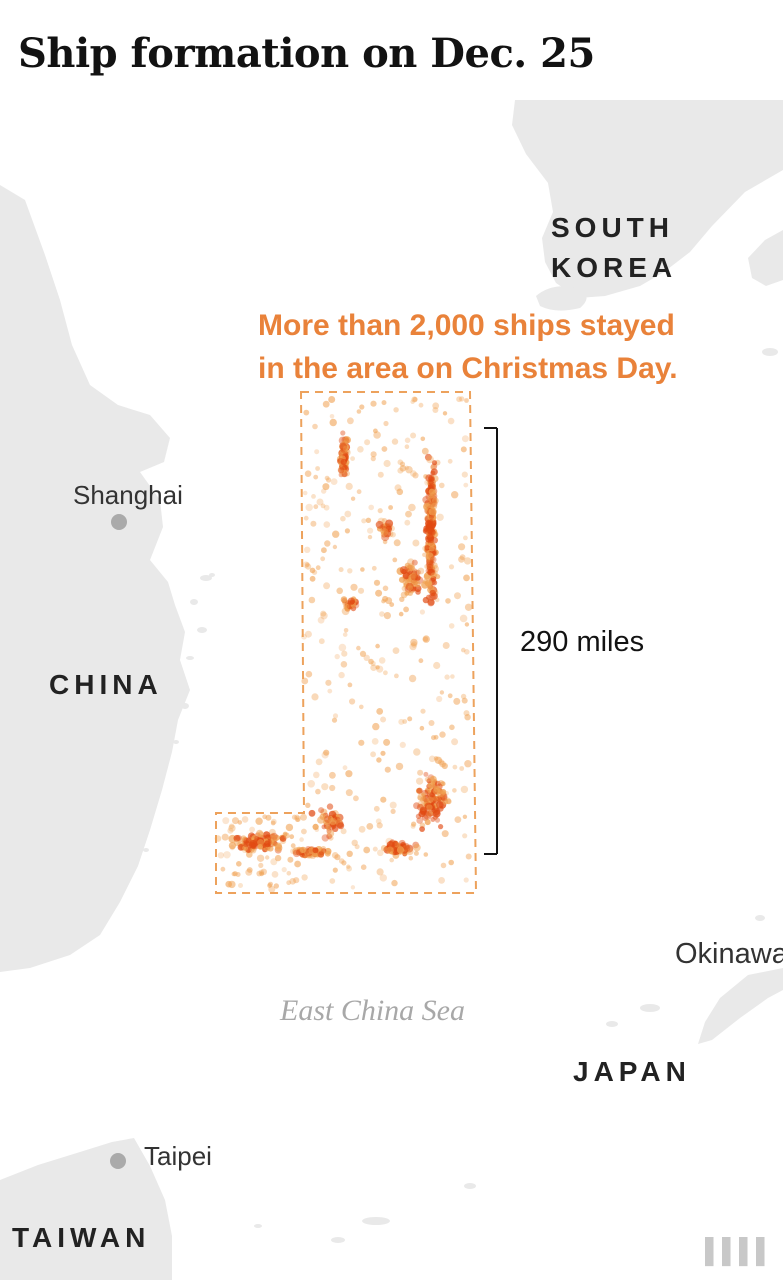  What do you see at coordinates (95, 578) in the screenshot?
I see `china-landmass` at bounding box center [95, 578].